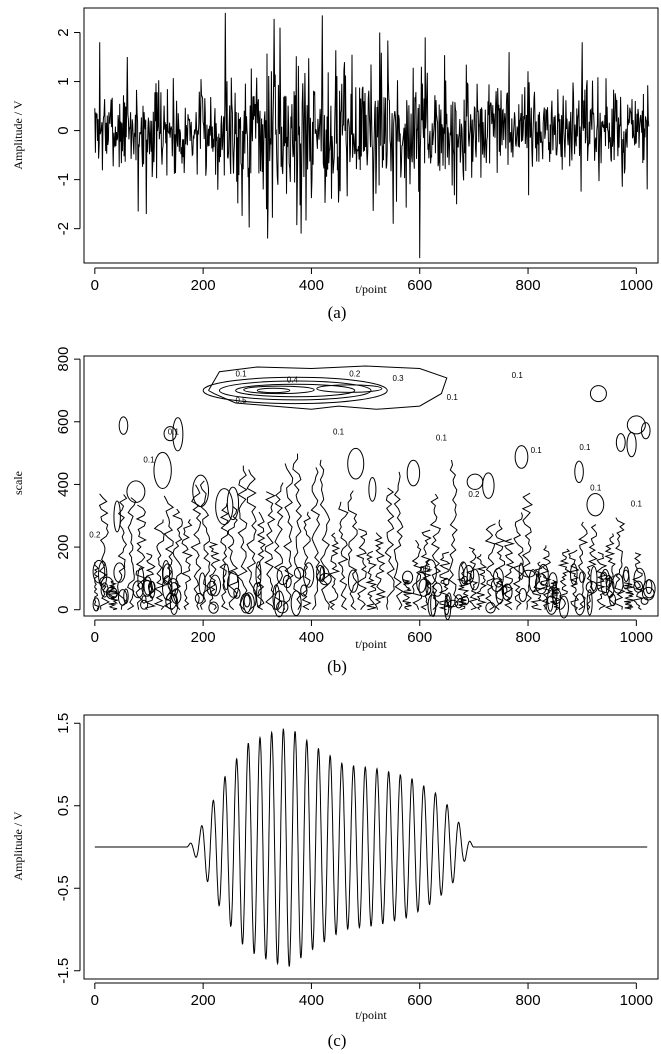 Image resolution: width=661 pixels, height=1054 pixels. What do you see at coordinates (337, 666) in the screenshot?
I see `panel-b-caption: (b)` at bounding box center [337, 666].